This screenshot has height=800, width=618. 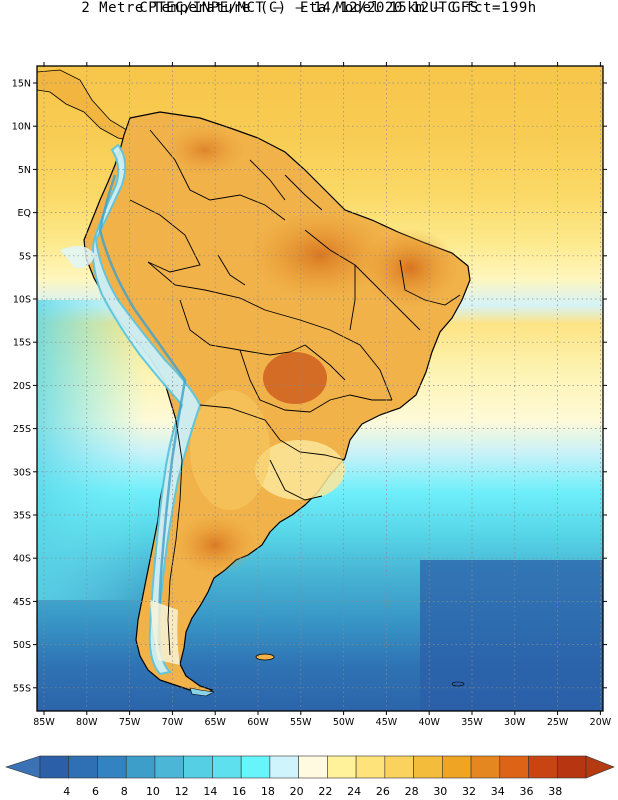 What do you see at coordinates (267, 180) in the screenshot?
I see `border-guyana` at bounding box center [267, 180].